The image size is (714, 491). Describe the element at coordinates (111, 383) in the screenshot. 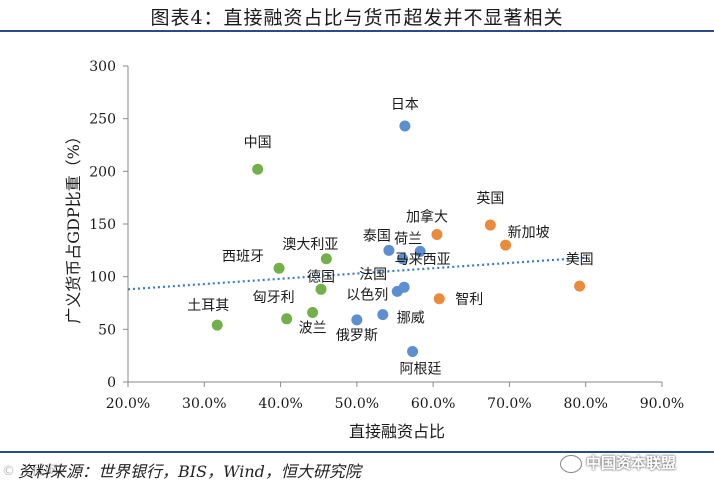

I see `y-tick-label: 0` at that location.